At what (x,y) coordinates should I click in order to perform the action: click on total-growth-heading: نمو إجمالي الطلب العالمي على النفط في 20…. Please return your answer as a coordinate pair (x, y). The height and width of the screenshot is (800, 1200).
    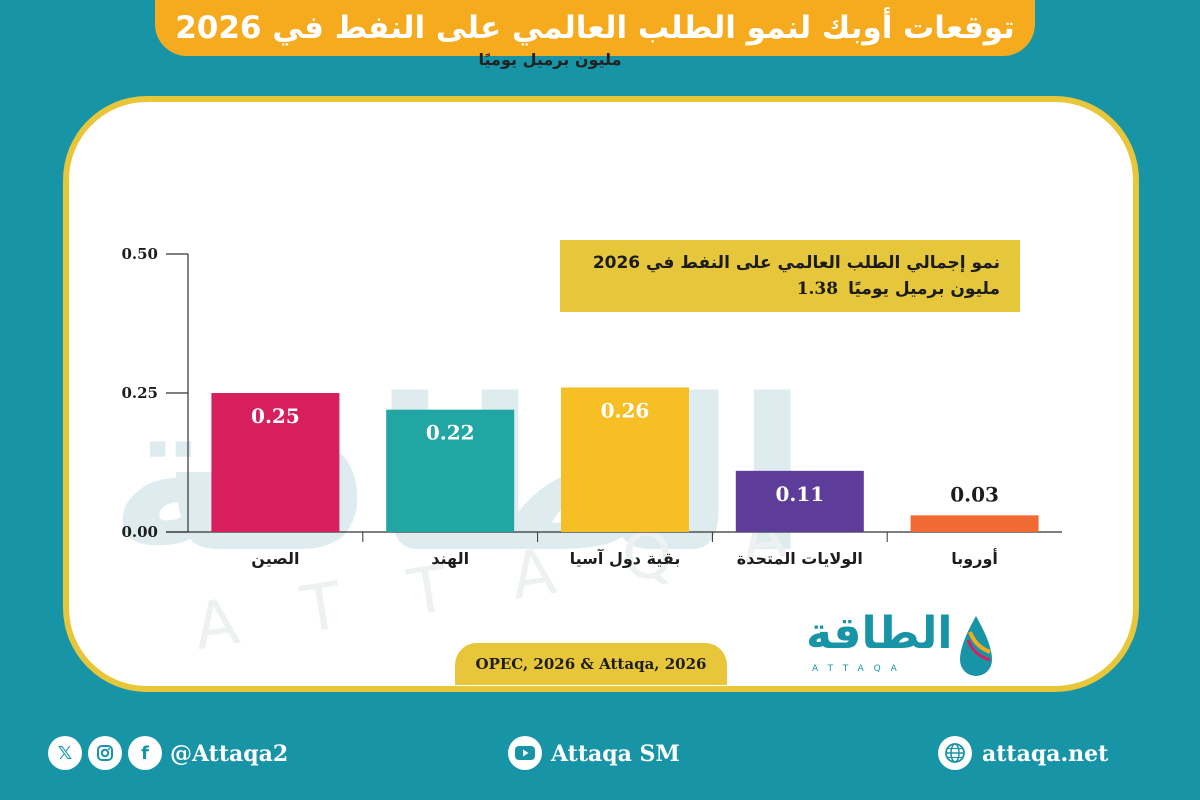
    Looking at the image, I should click on (796, 263).